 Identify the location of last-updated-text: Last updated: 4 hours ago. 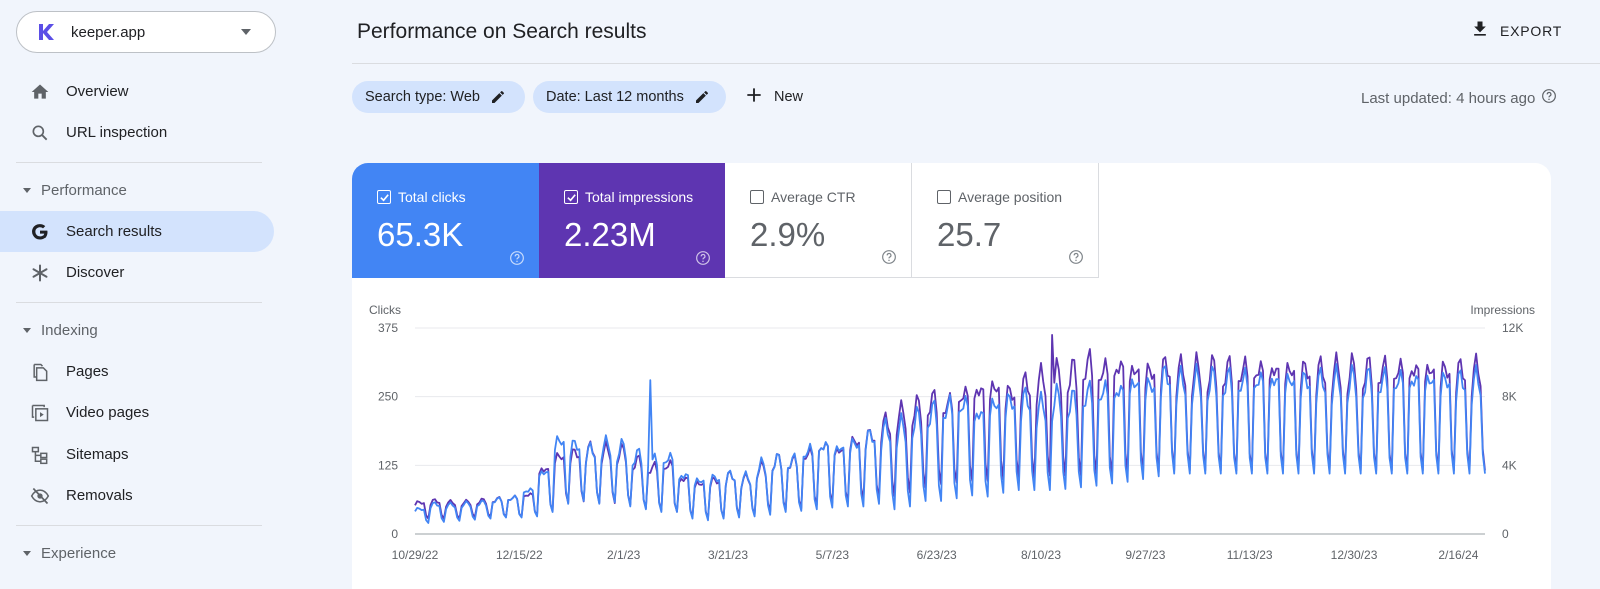
(1448, 98).